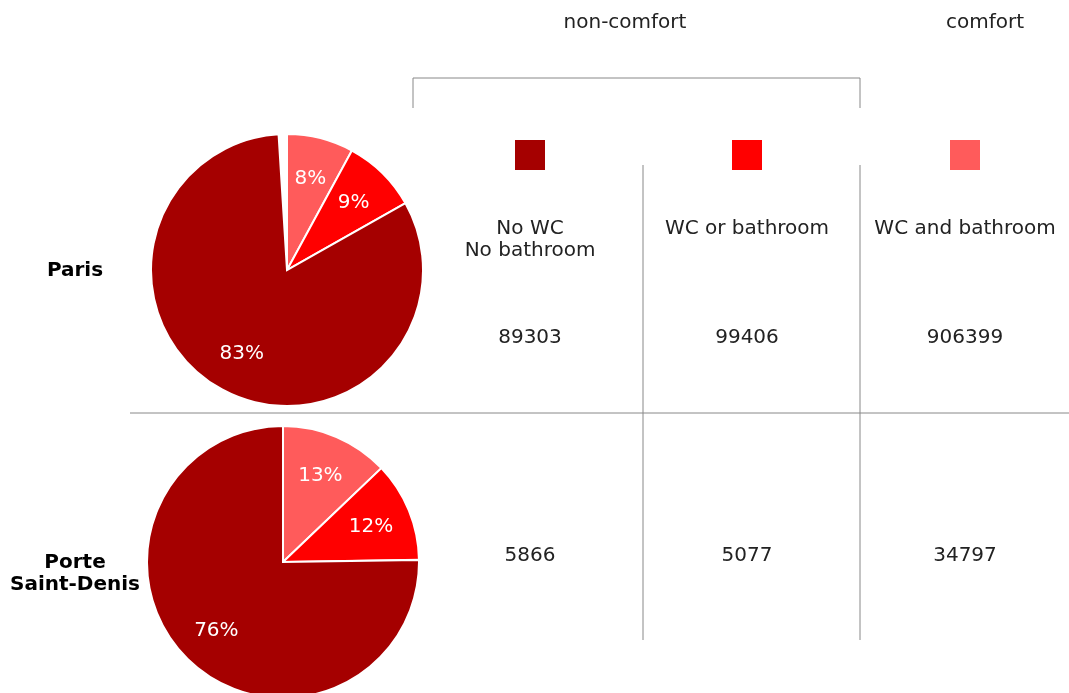  I want to click on data-label: 89303, so click(530, 336).